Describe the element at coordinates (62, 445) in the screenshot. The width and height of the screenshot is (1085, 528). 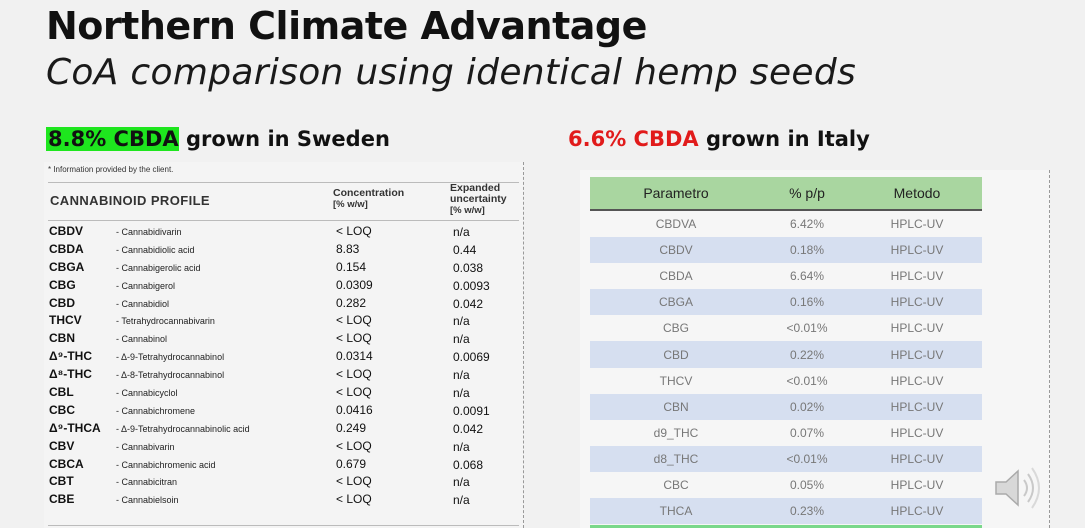
I see `cannabinoid-abbr: CBV` at that location.